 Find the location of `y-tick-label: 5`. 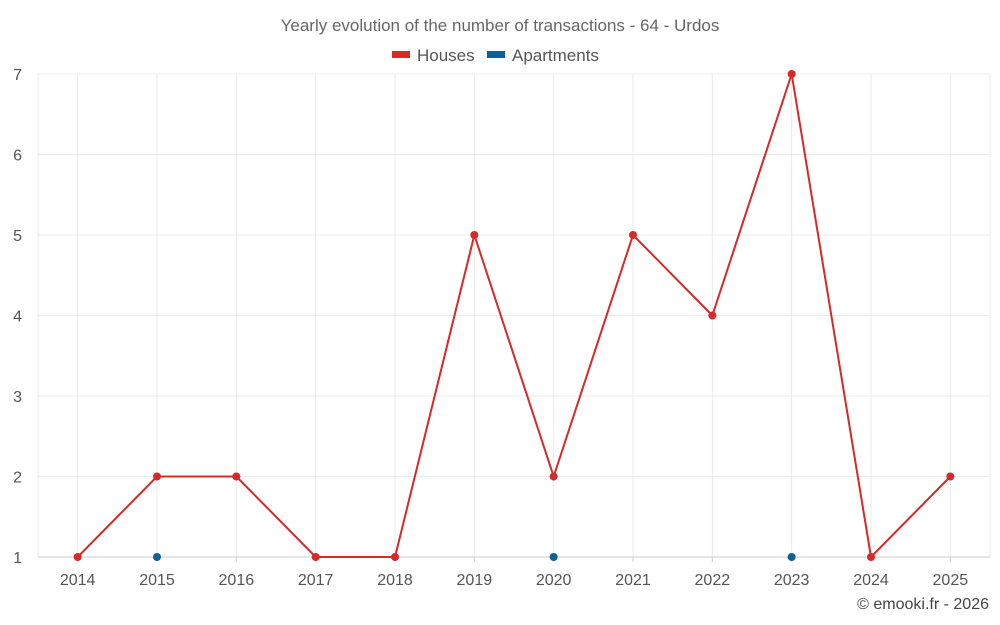

y-tick-label: 5 is located at coordinates (17, 236).